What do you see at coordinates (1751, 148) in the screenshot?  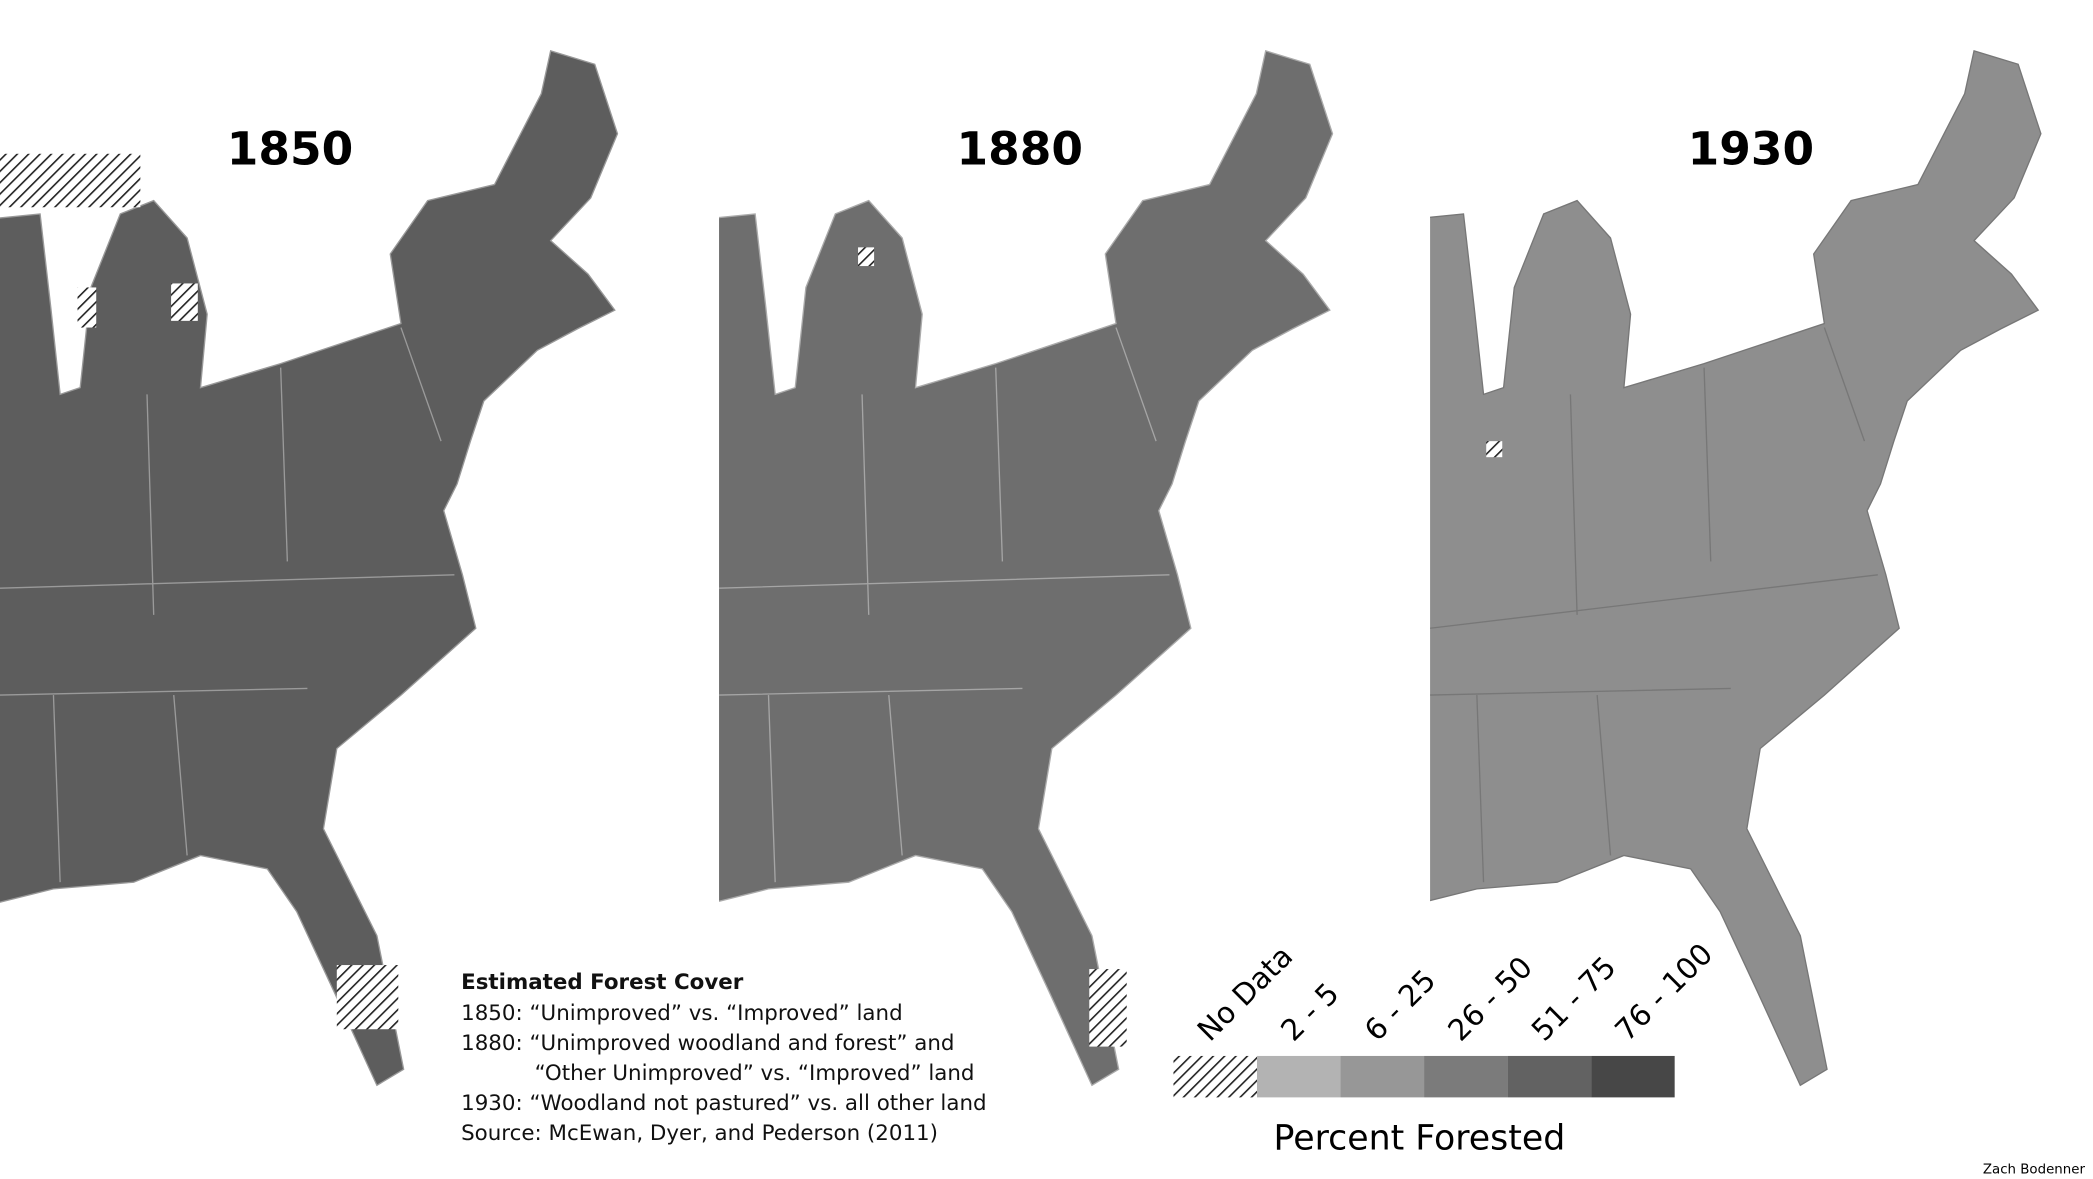 I see `map-title: 1930` at bounding box center [1751, 148].